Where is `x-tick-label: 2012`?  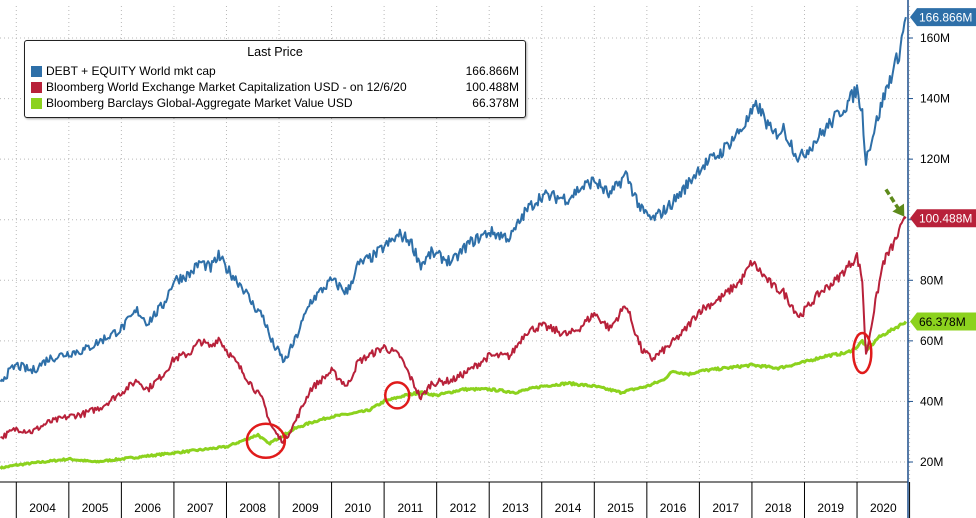
x-tick-label: 2012 is located at coordinates (463, 508).